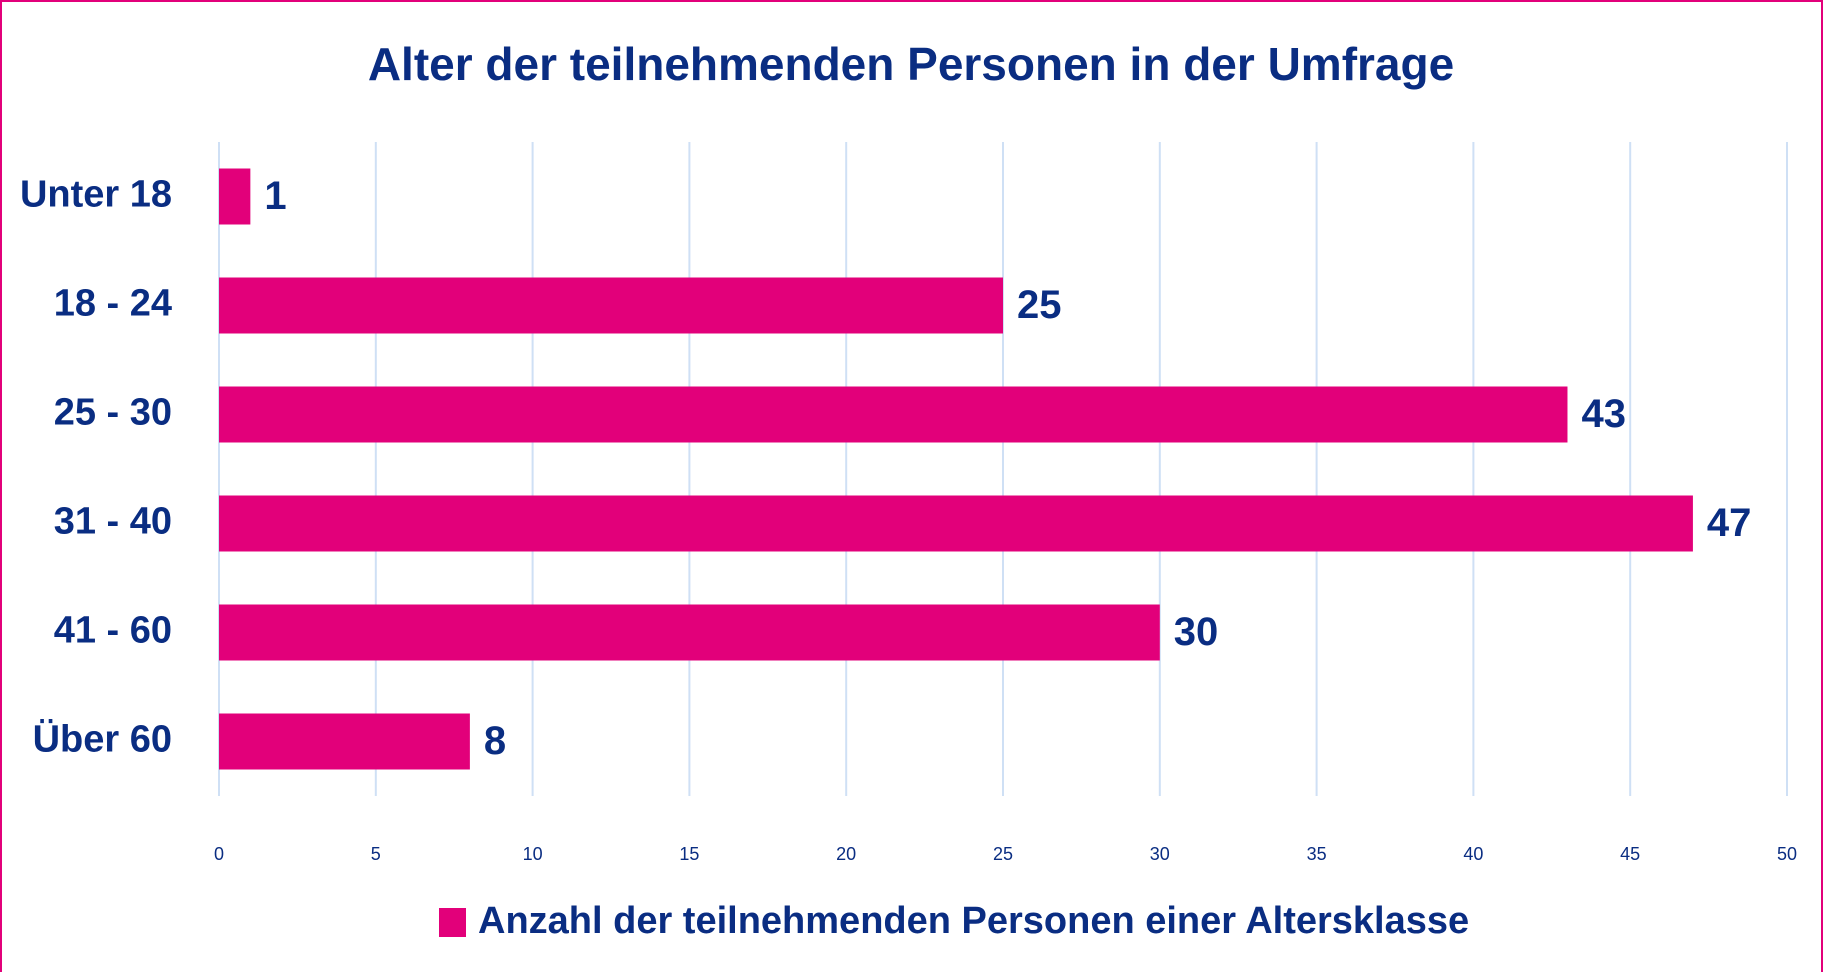  I want to click on x-tick-label: 35, so click(1317, 854).